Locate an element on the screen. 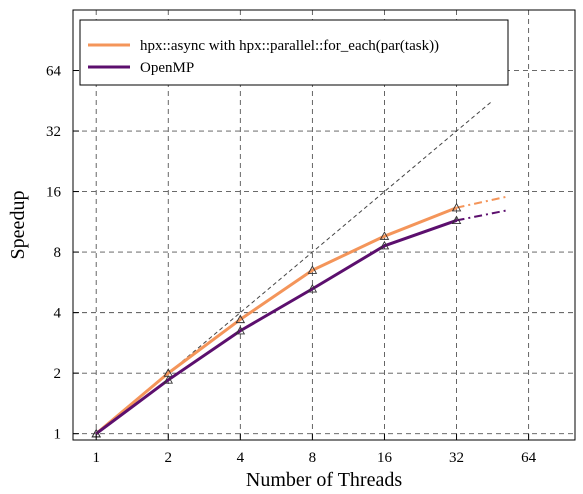 This screenshot has height=494, width=583. x-tick-label: 4 is located at coordinates (241, 458).